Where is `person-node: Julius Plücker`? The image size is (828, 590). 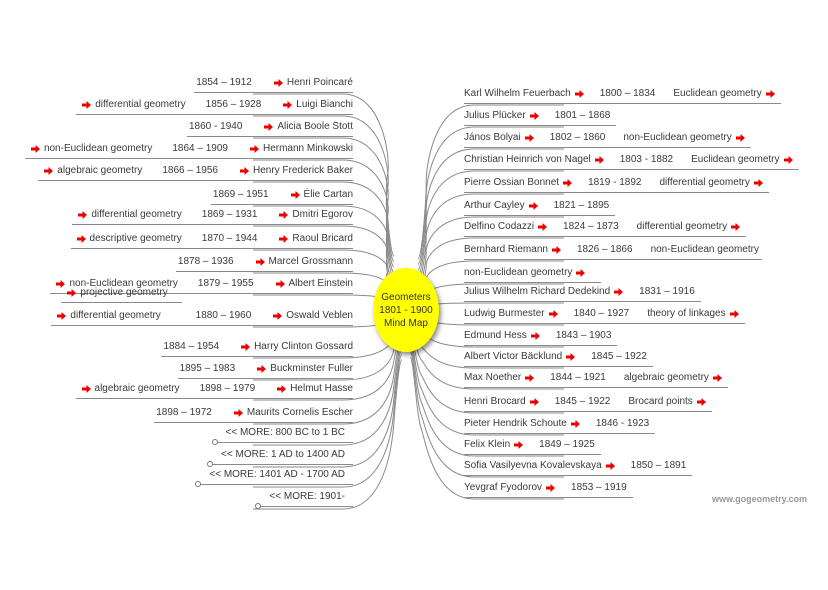
person-node: Julius Plücker is located at coordinates (509, 117).